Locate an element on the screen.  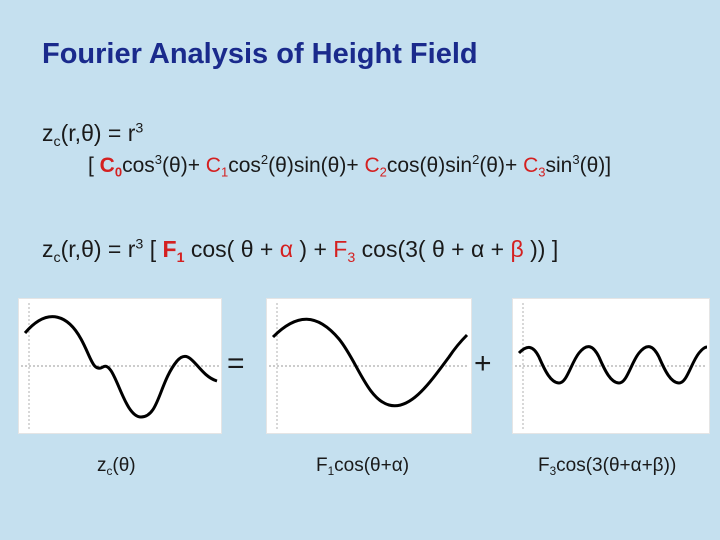
term1-sup: 3 is located at coordinates (158, 159).